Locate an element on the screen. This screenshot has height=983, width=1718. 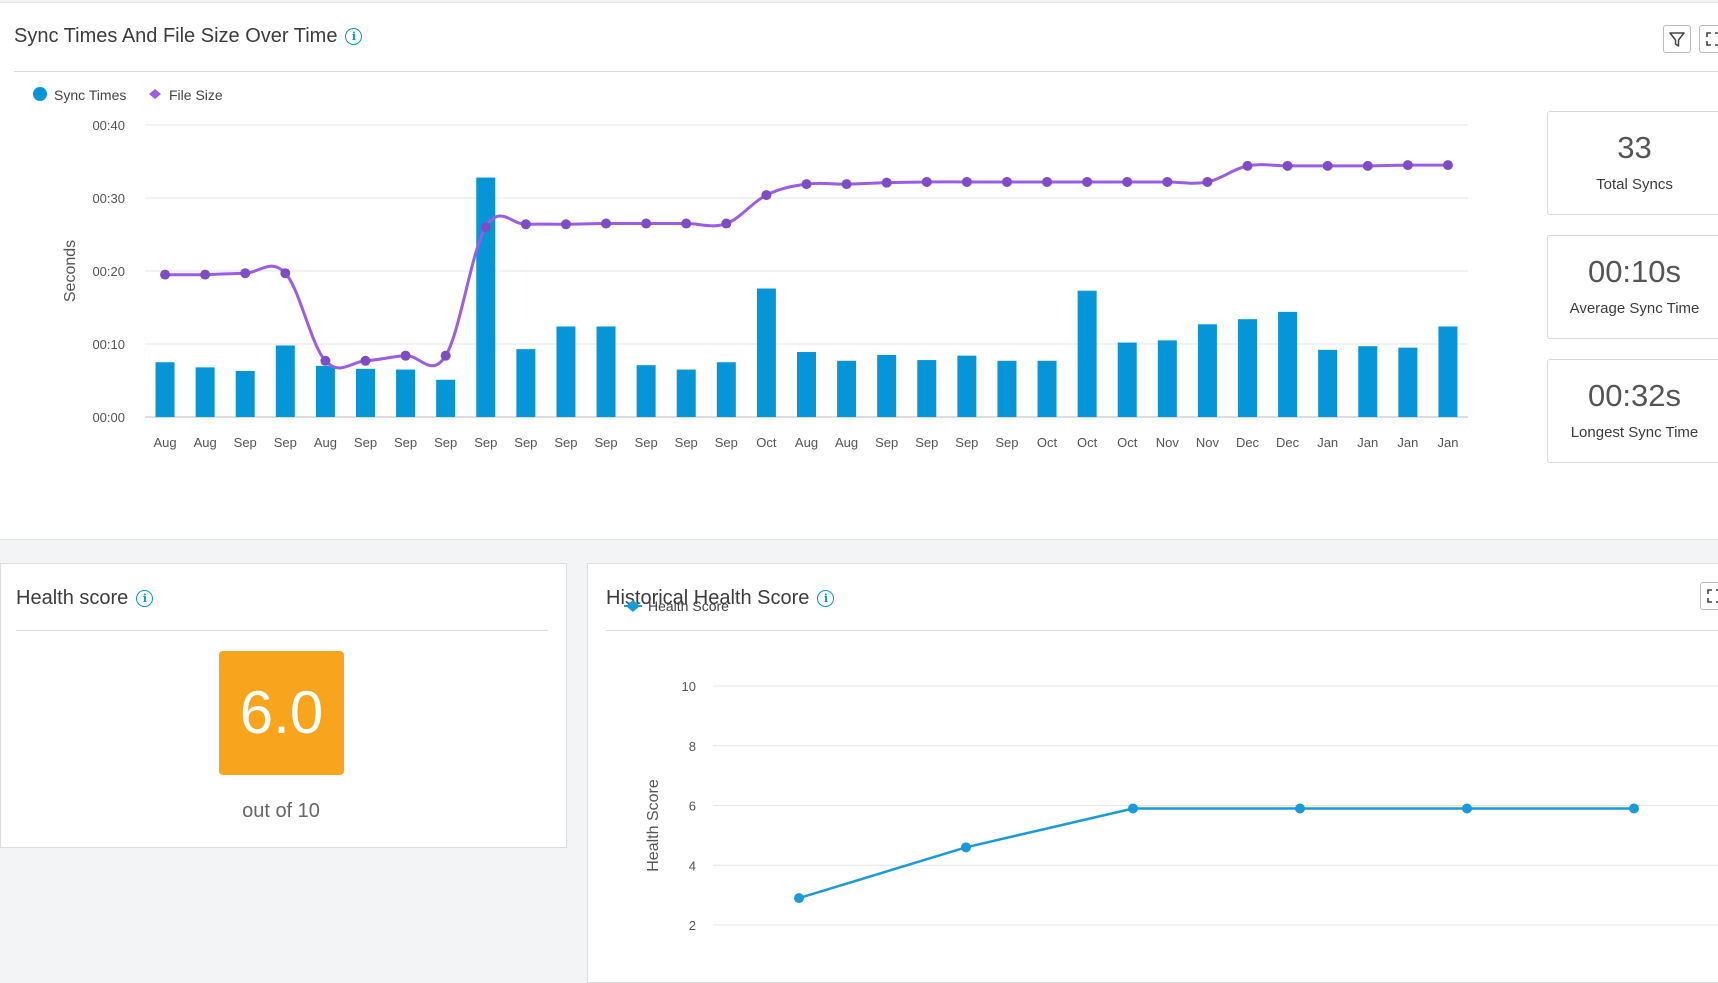
filter-button is located at coordinates (1677, 39).